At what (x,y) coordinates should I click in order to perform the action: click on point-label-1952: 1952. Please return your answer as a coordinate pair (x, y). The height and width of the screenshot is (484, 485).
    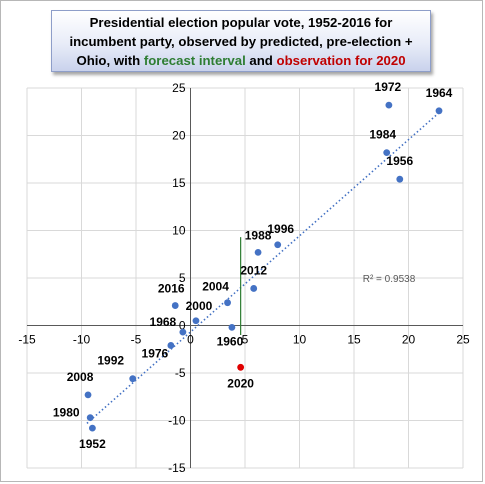
    Looking at the image, I should click on (92, 444).